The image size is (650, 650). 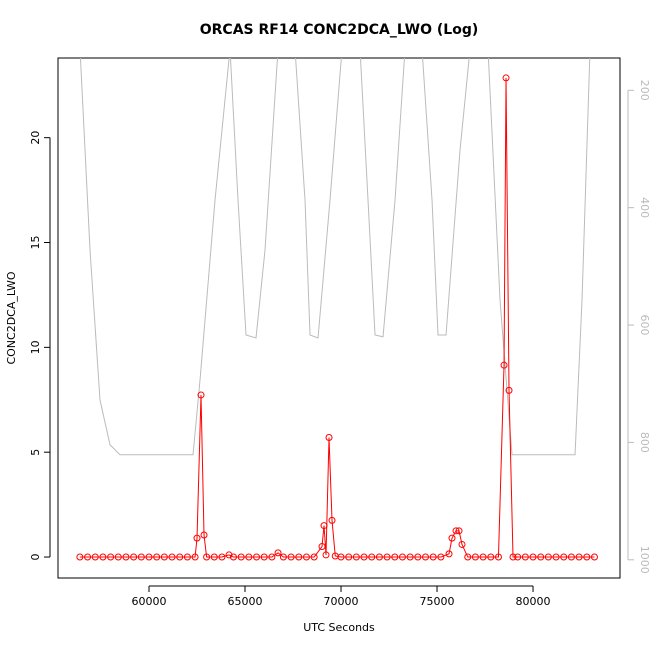 What do you see at coordinates (644, 325) in the screenshot?
I see `y2-tick-label: 600` at bounding box center [644, 325].